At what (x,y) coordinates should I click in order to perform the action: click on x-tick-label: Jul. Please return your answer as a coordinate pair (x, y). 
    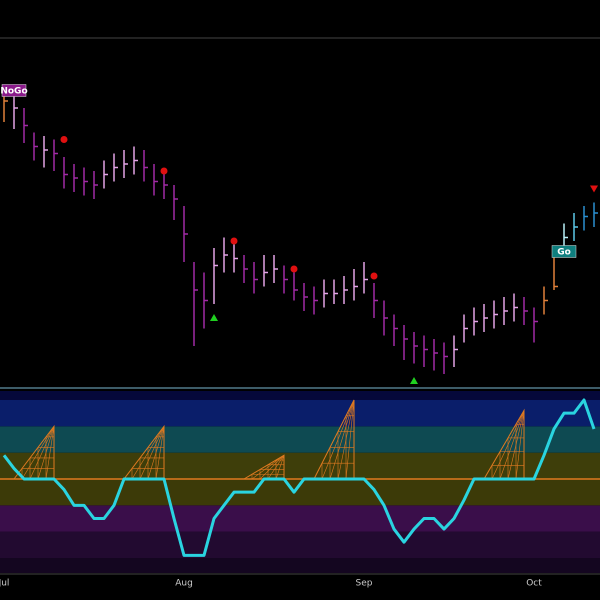
    Looking at the image, I should click on (4, 584).